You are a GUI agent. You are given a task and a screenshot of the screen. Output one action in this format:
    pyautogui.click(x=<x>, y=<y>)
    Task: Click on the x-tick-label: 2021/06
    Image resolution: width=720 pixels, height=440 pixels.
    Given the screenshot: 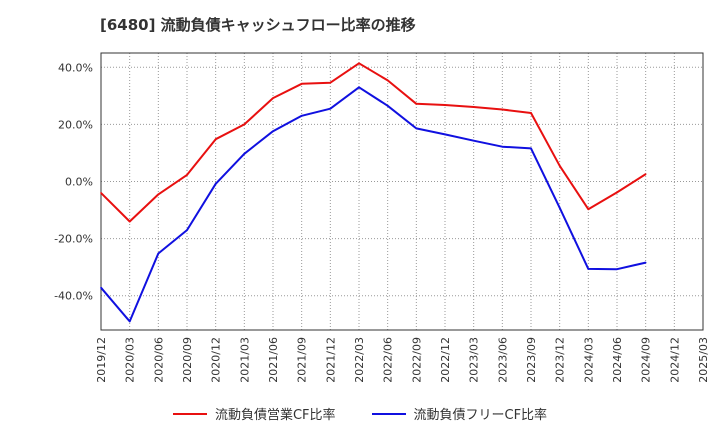 What is the action you would take?
    pyautogui.click(x=273, y=360)
    